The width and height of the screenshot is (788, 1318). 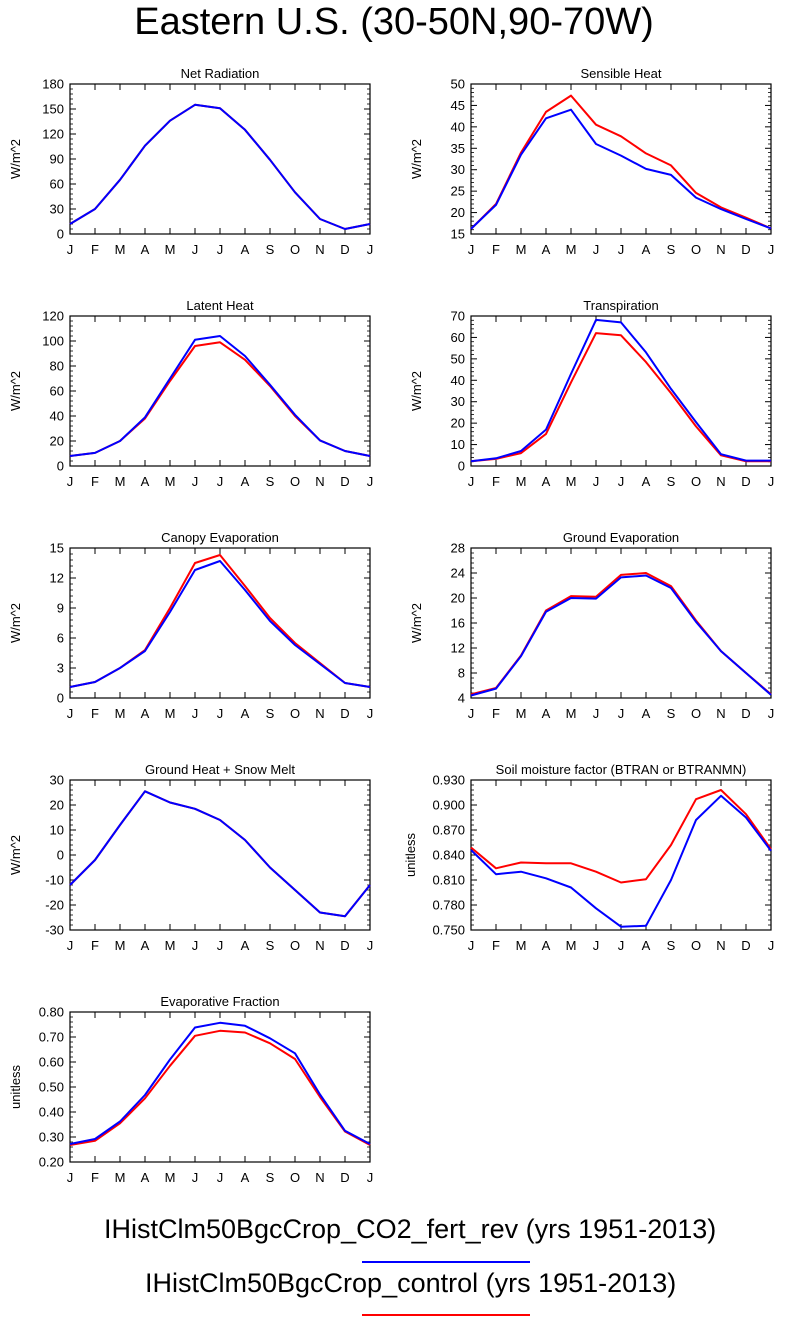 What do you see at coordinates (410, 854) in the screenshot?
I see `y-axis-label: unitless` at bounding box center [410, 854].